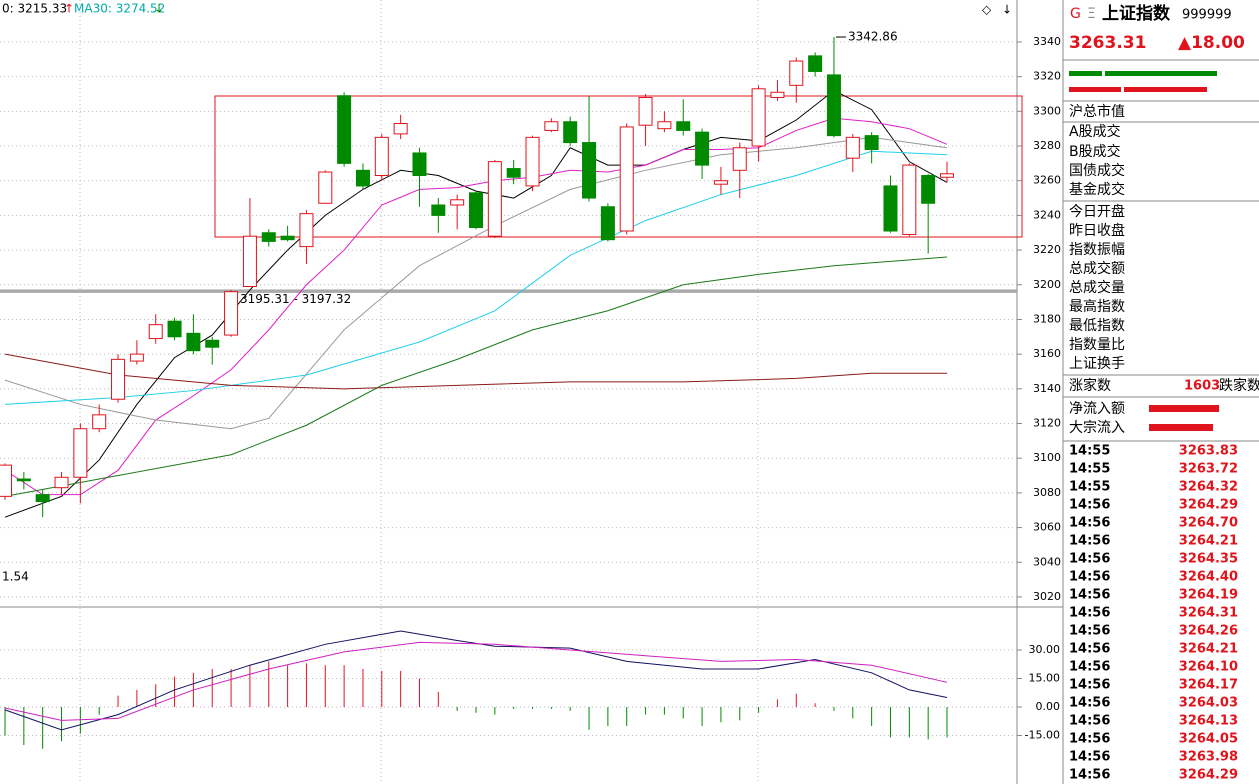 This screenshot has height=784, width=1259. What do you see at coordinates (119, 9) in the screenshot?
I see `legend-ma30: MA30: 3274.52` at bounding box center [119, 9].